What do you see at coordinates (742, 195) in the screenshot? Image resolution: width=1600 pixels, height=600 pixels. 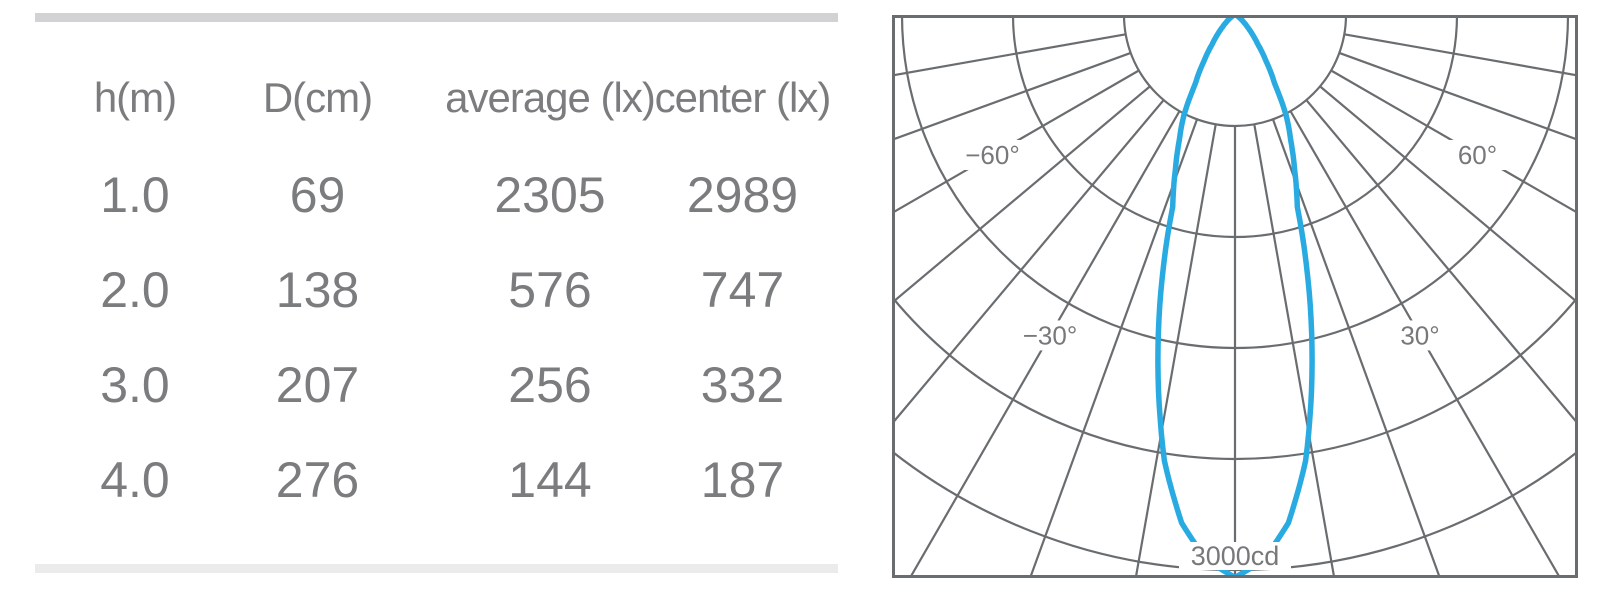 I see `cell-center: 2989` at bounding box center [742, 195].